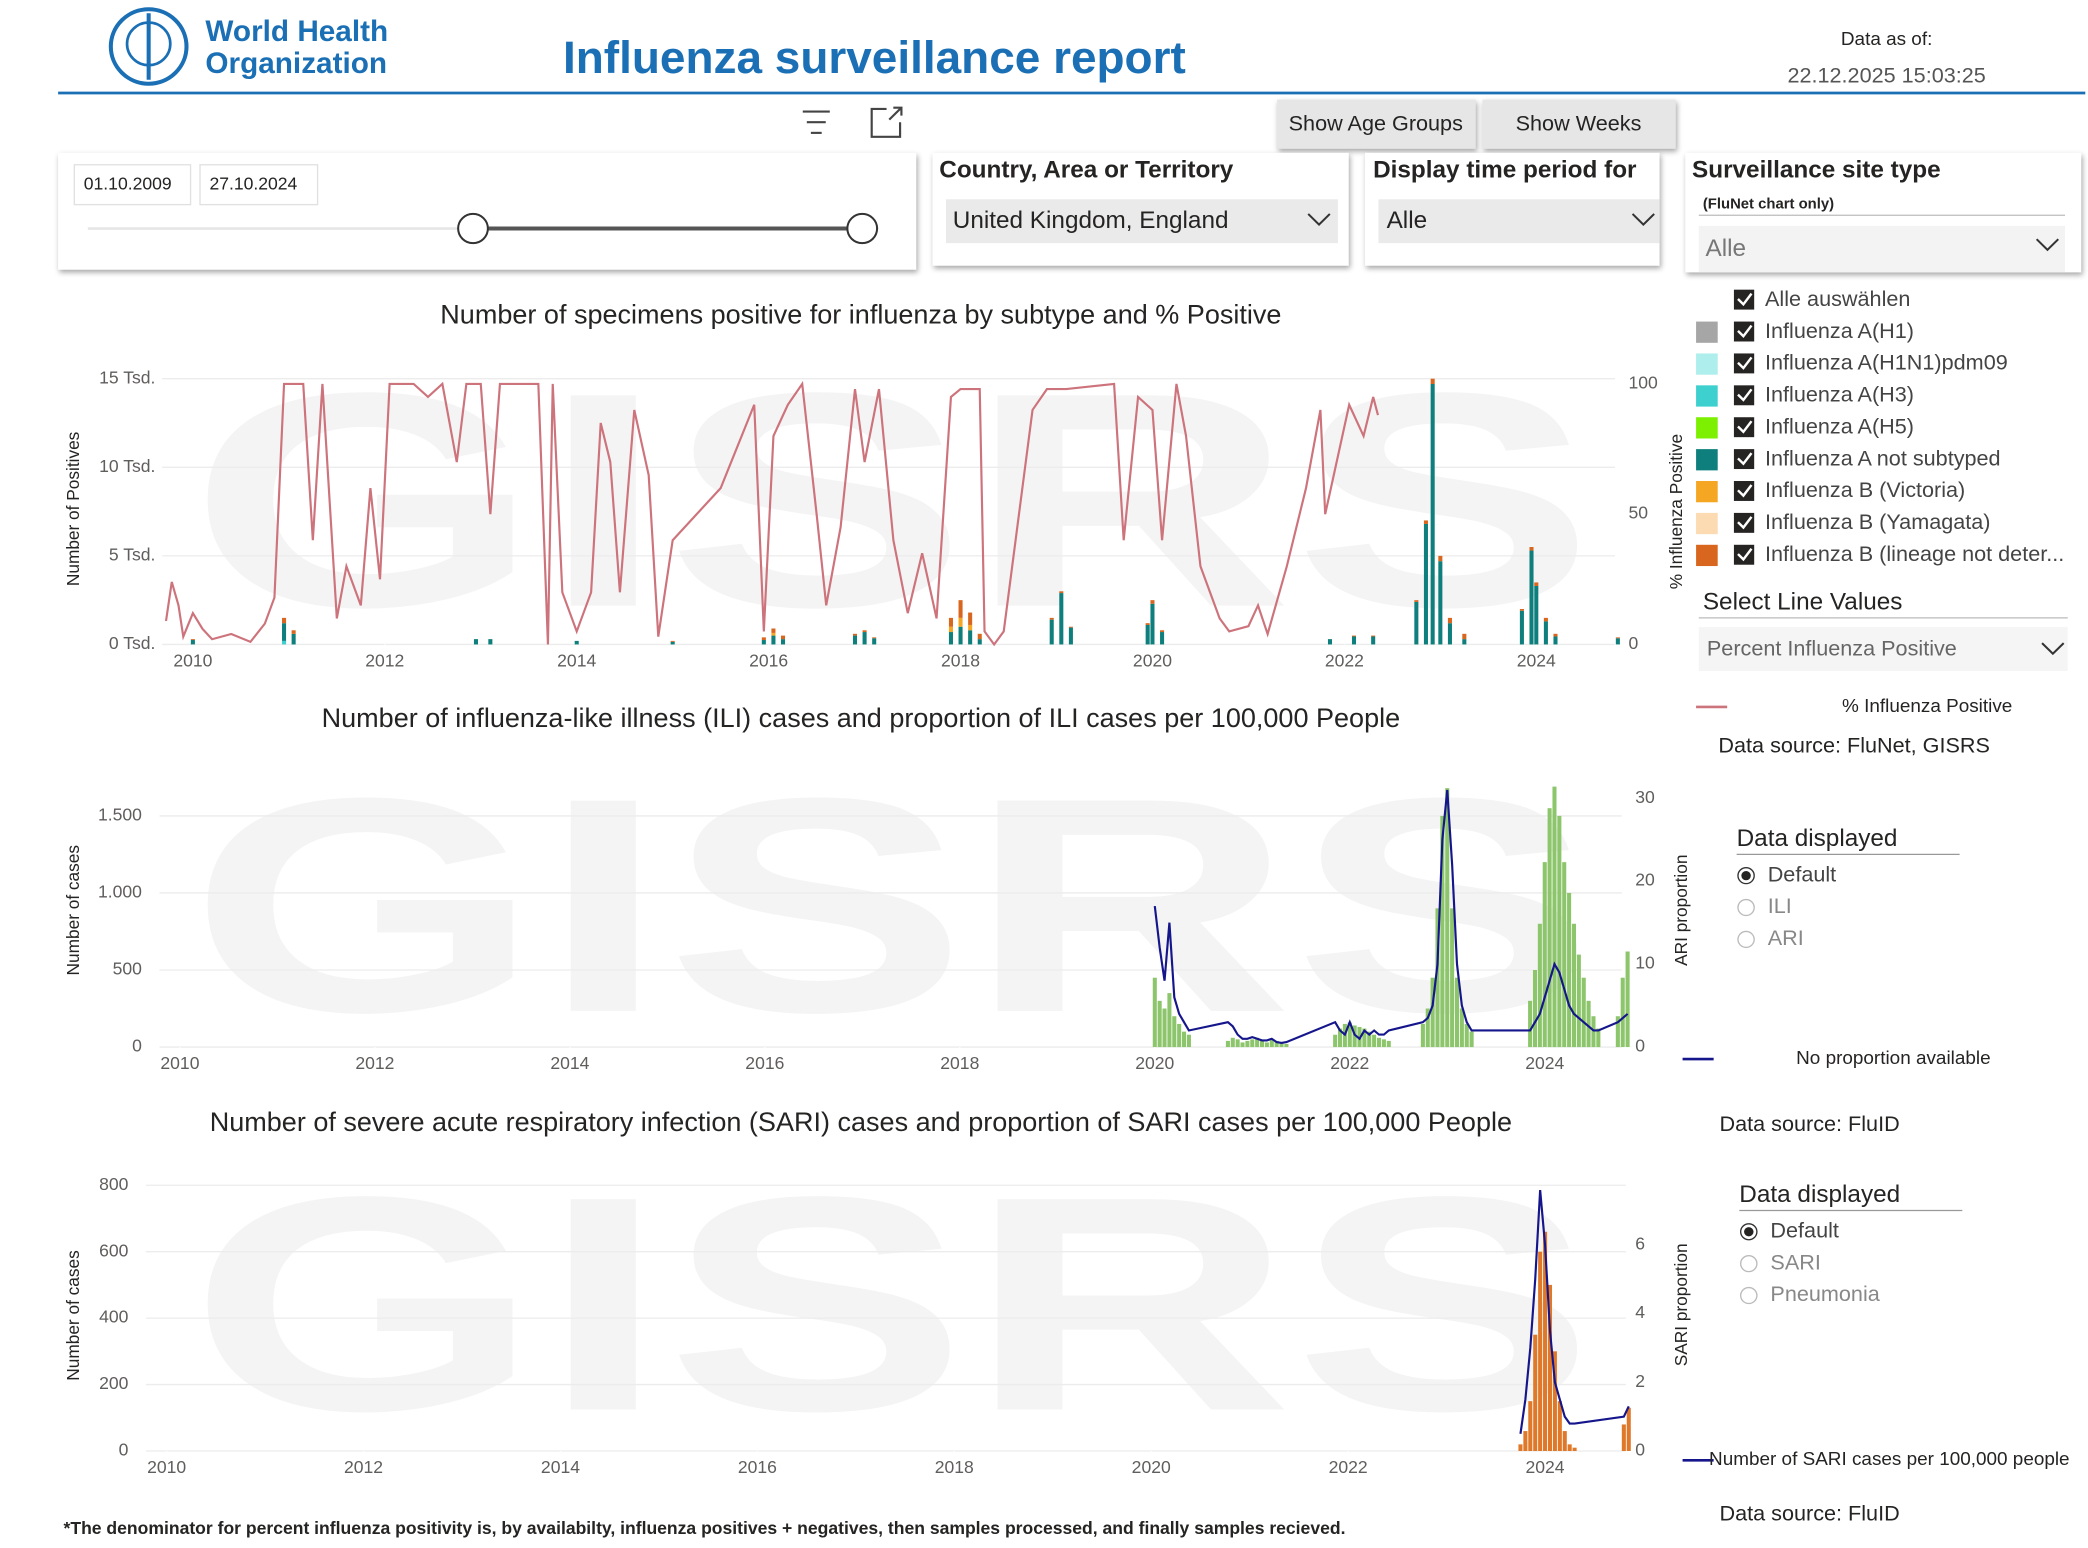 This screenshot has width=2088, height=1548. I want to click on period-label: Display time period for, so click(1505, 170).